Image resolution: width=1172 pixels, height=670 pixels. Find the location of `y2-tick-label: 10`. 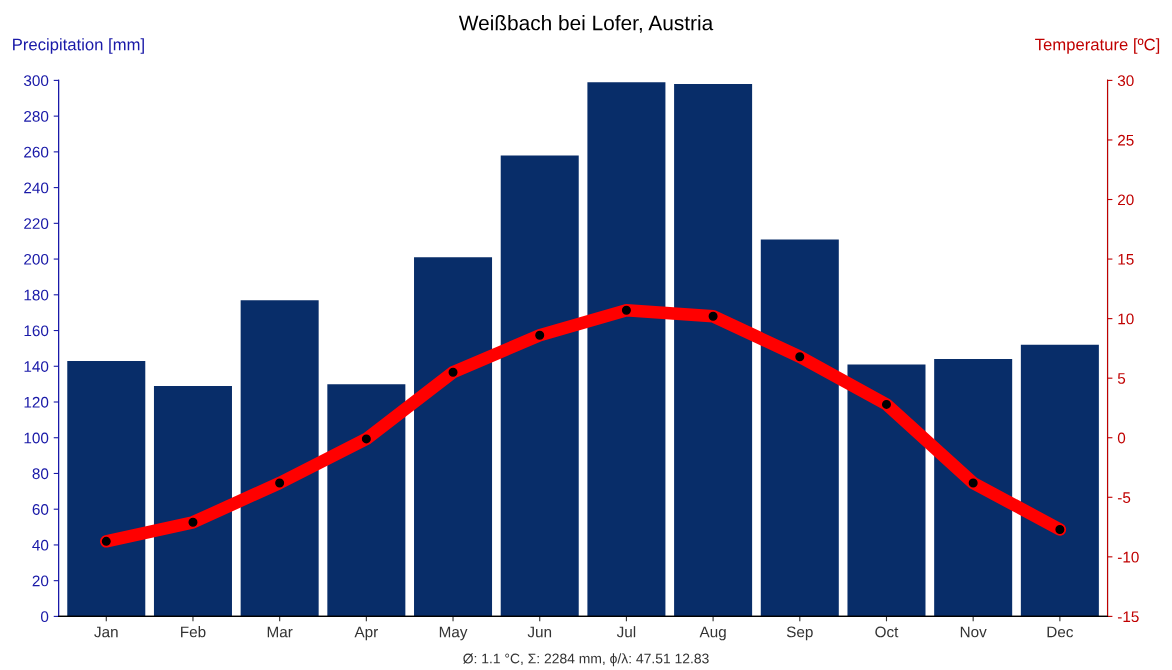

y2-tick-label: 10 is located at coordinates (1126, 319).